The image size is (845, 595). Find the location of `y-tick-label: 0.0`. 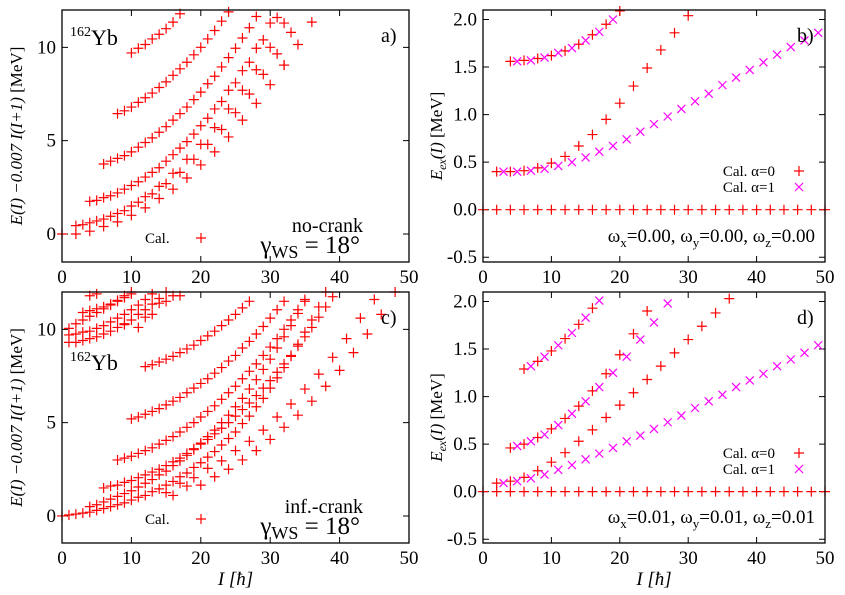

y-tick-label: 0.0 is located at coordinates (465, 210).